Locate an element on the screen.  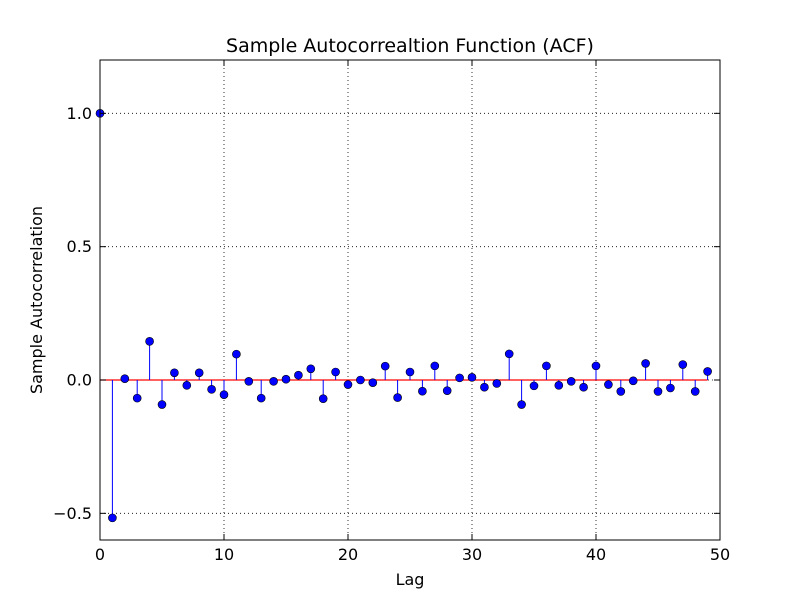
x-tick-label: 0 is located at coordinates (100, 554).